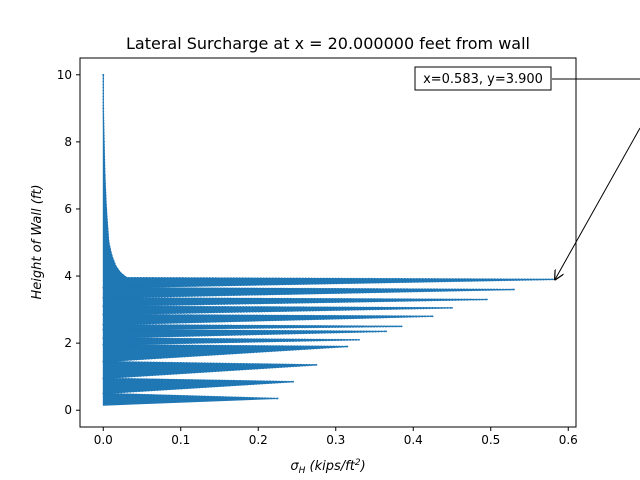  What do you see at coordinates (68, 209) in the screenshot?
I see `y-tick-label: 6` at bounding box center [68, 209].